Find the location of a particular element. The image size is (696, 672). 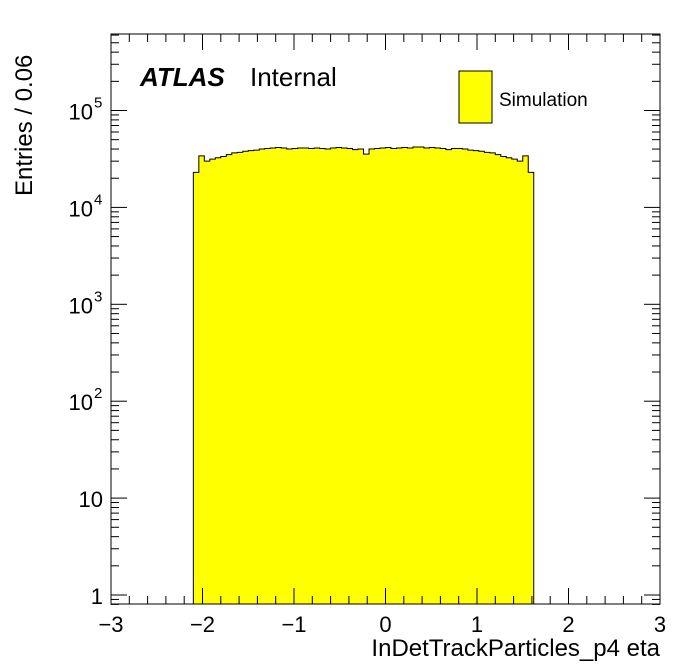

x-tick-label: 2 is located at coordinates (568, 624).